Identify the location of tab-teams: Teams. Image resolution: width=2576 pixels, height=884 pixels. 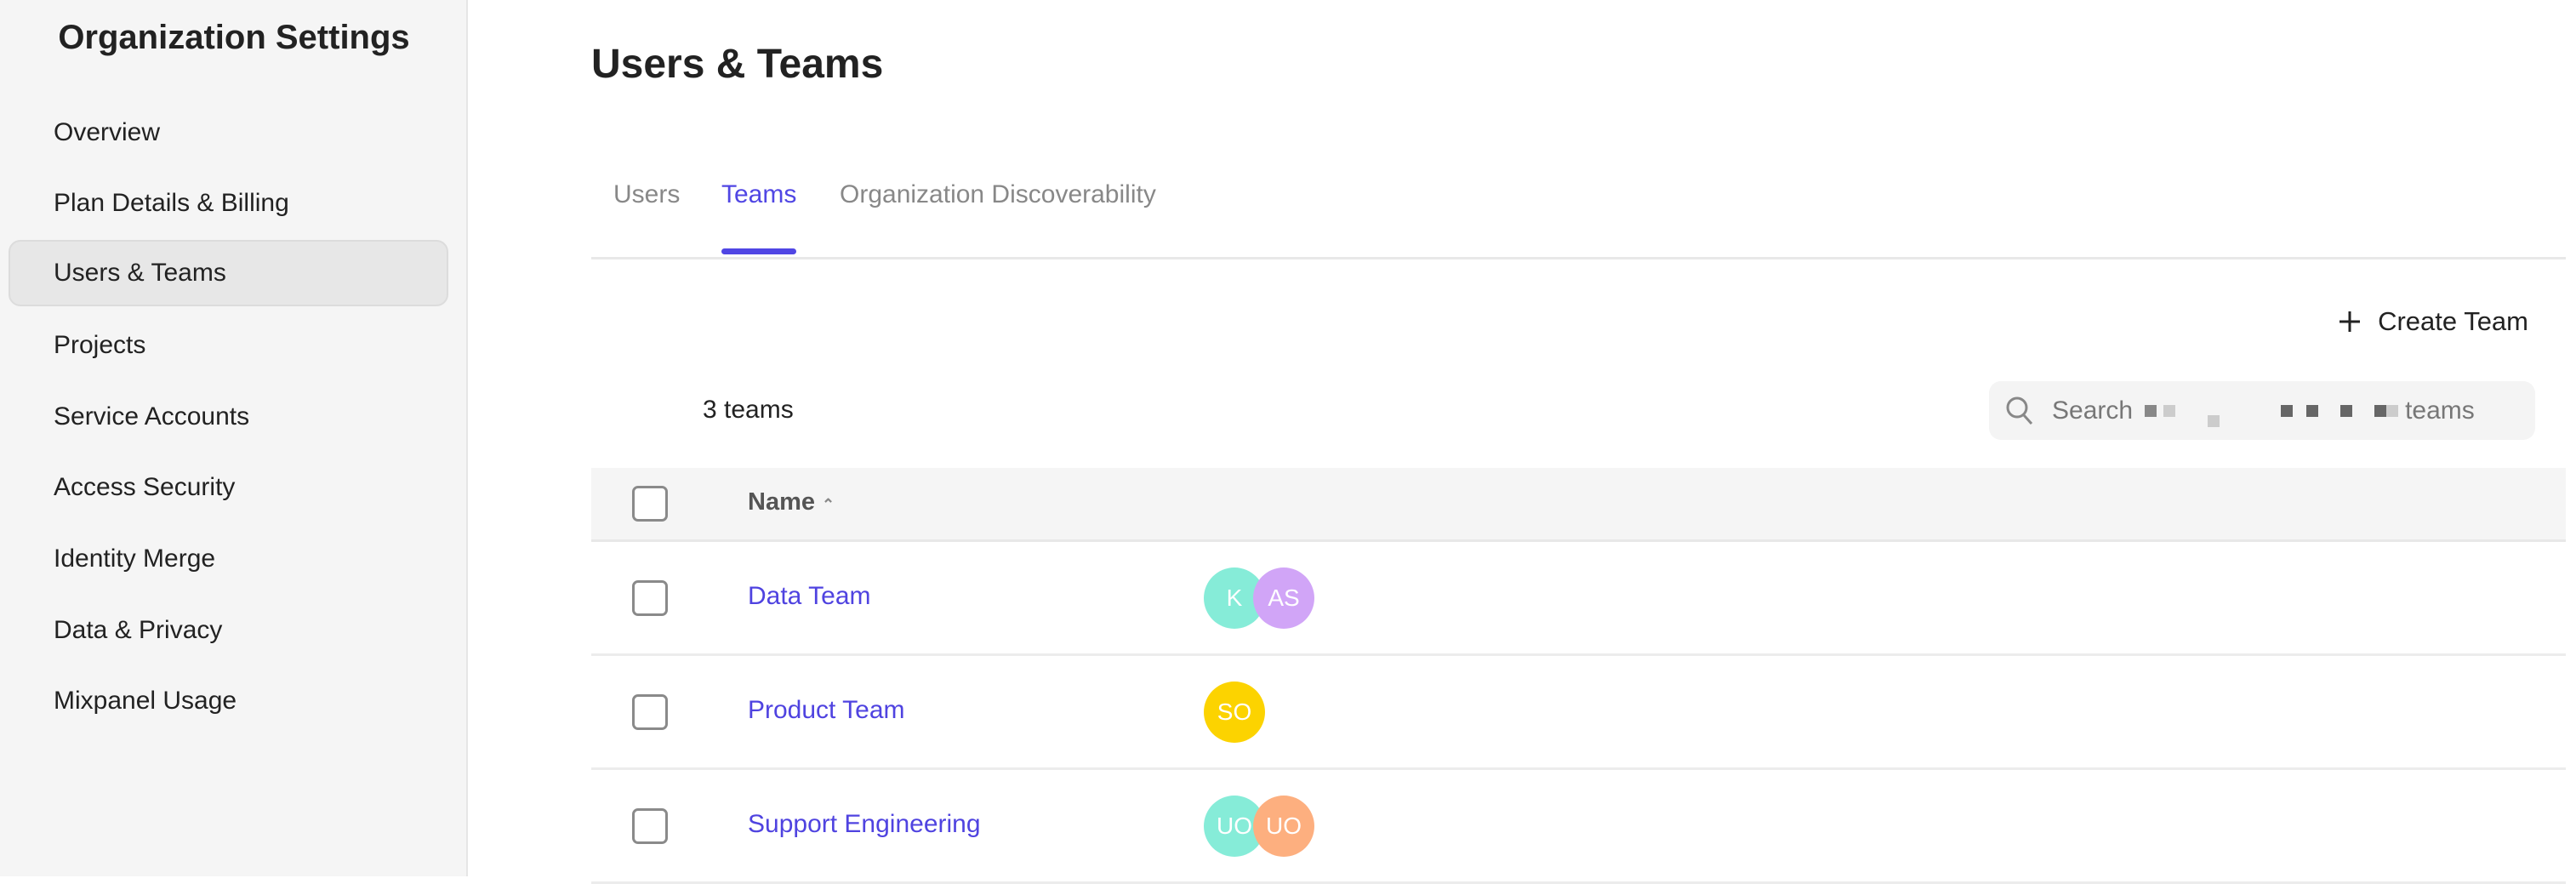
(759, 217).